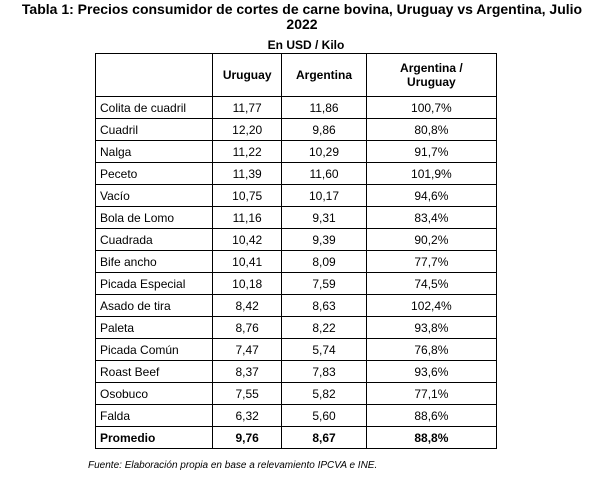  Describe the element at coordinates (431, 327) in the screenshot. I see `cell-ratio: 93,8%` at that location.